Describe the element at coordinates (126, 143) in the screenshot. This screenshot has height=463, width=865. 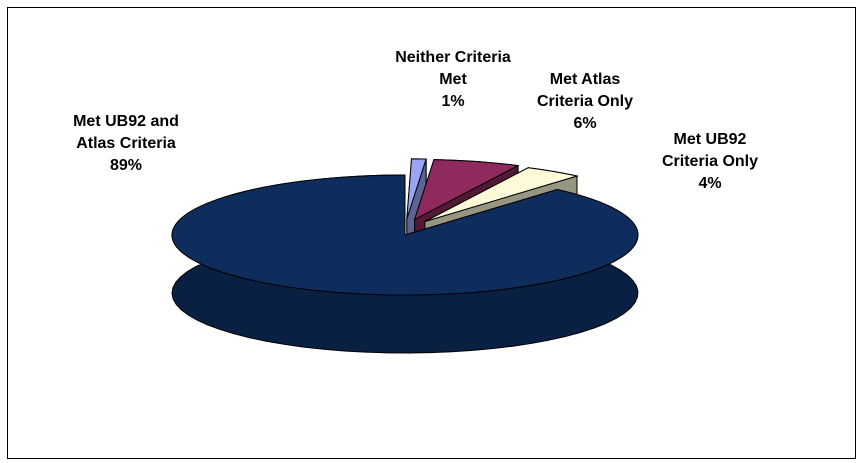
I see `slice-label-0: Met UB92 and Atlas Criteria 89%` at that location.